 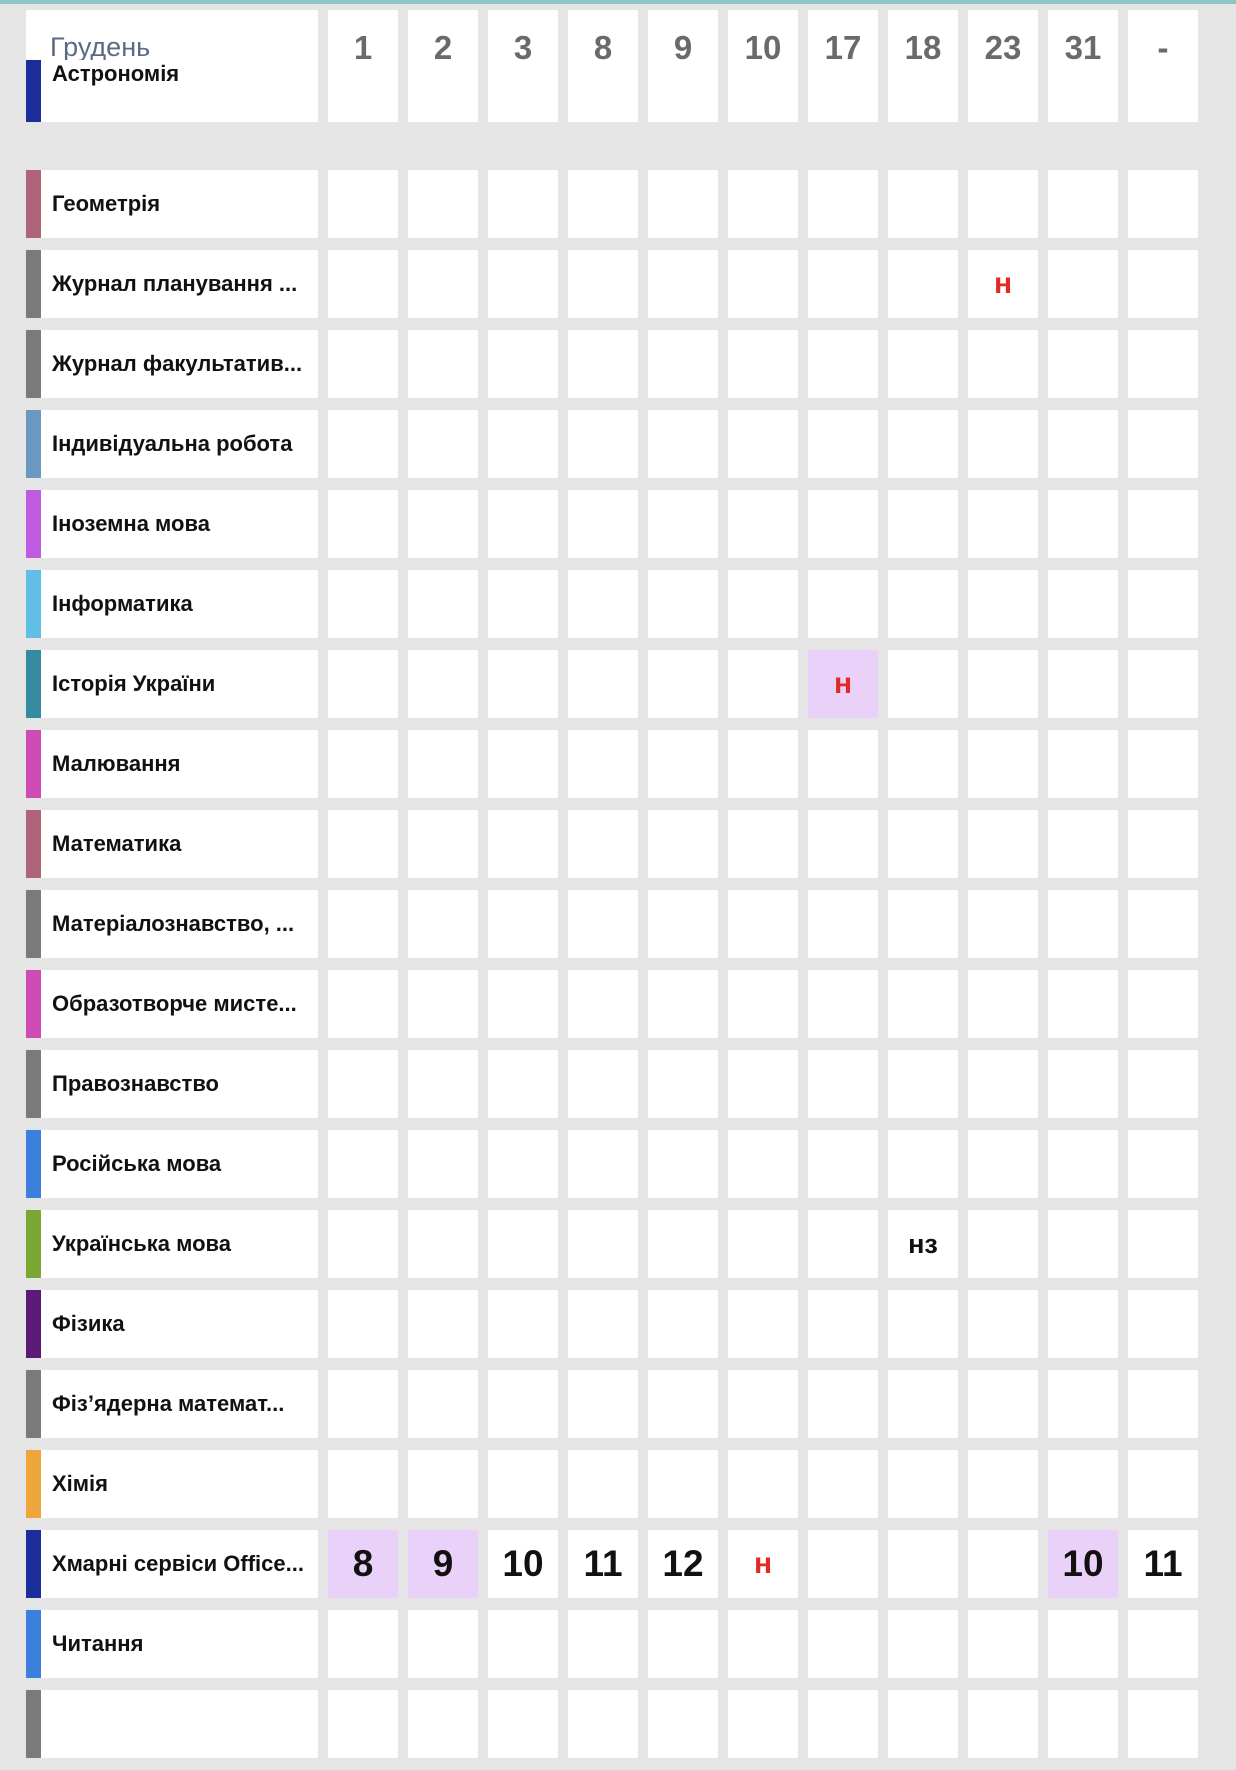 I want to click on grade-cell: нз, so click(x=923, y=1244).